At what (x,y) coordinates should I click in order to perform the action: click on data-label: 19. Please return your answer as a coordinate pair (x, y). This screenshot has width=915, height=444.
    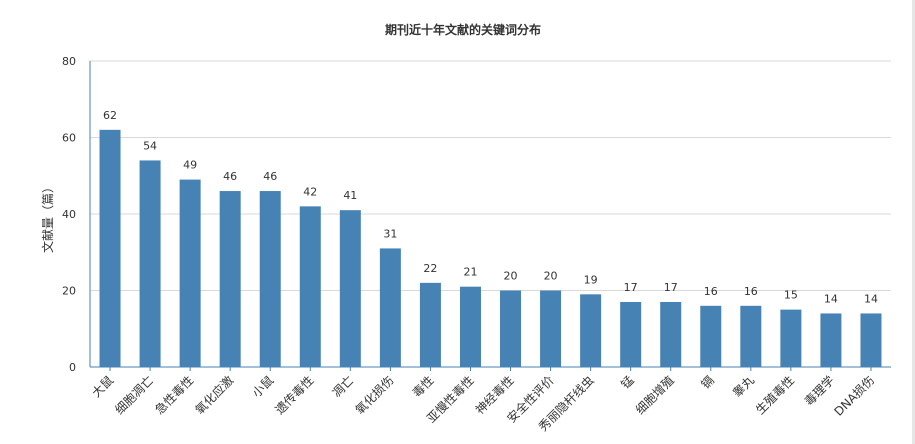
    Looking at the image, I should click on (591, 279).